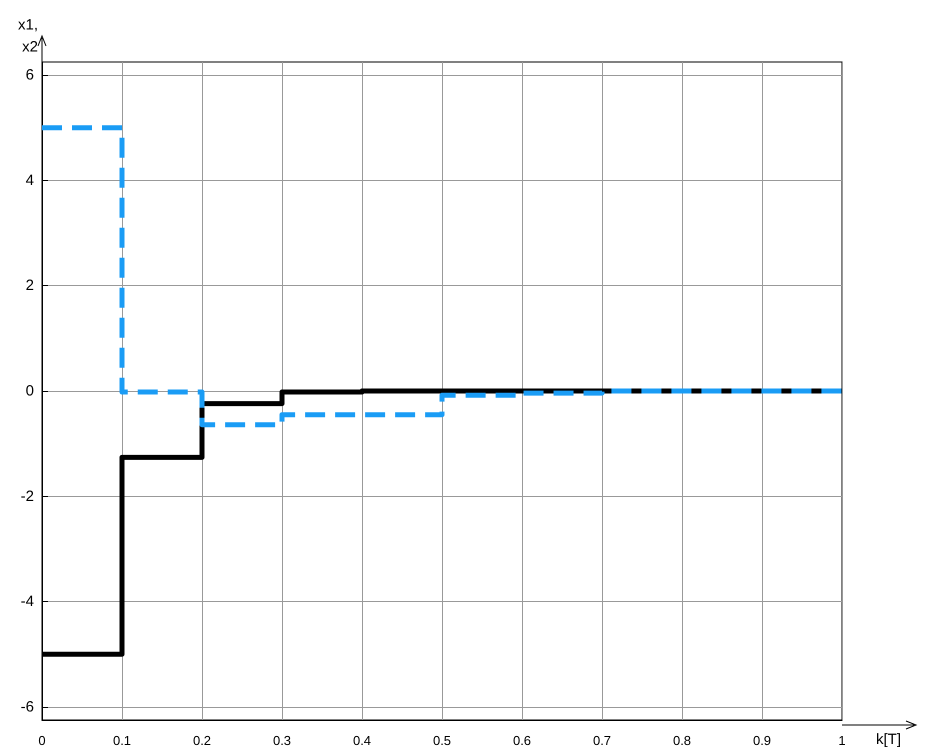  I want to click on y-tick-label: 4, so click(30, 180).